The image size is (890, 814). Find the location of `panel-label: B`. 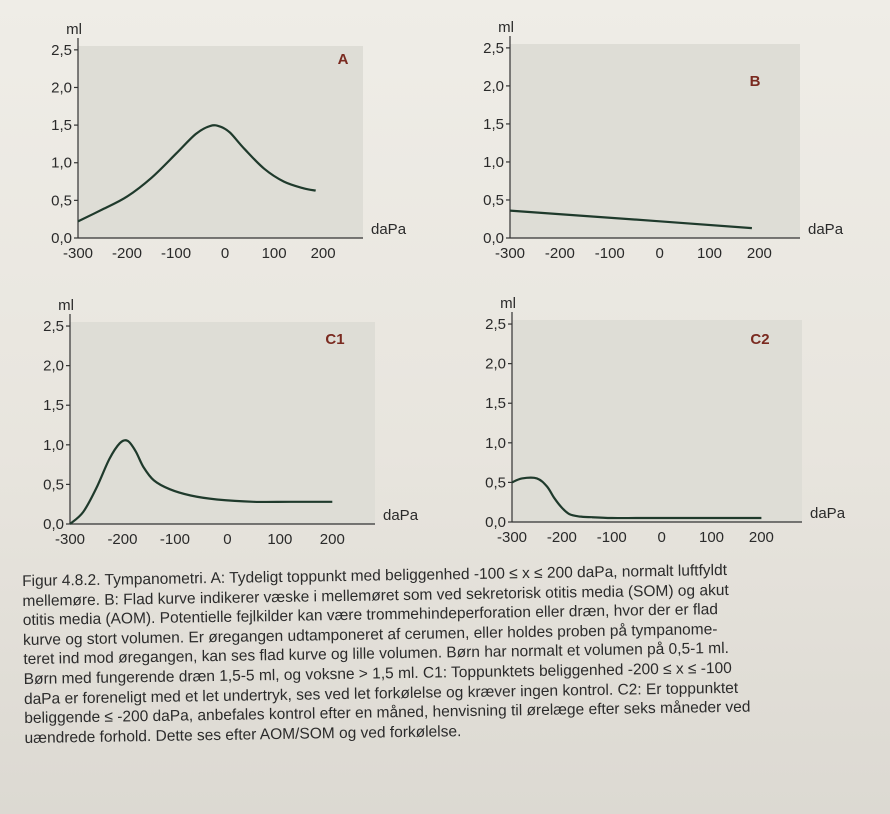

panel-label: B is located at coordinates (755, 81).